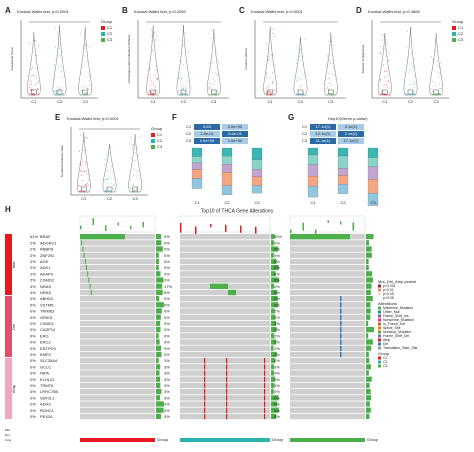 The width and height of the screenshot is (474, 452). Describe the element at coordinates (167, 292) in the screenshot. I see `pct-label: 5%` at that location.